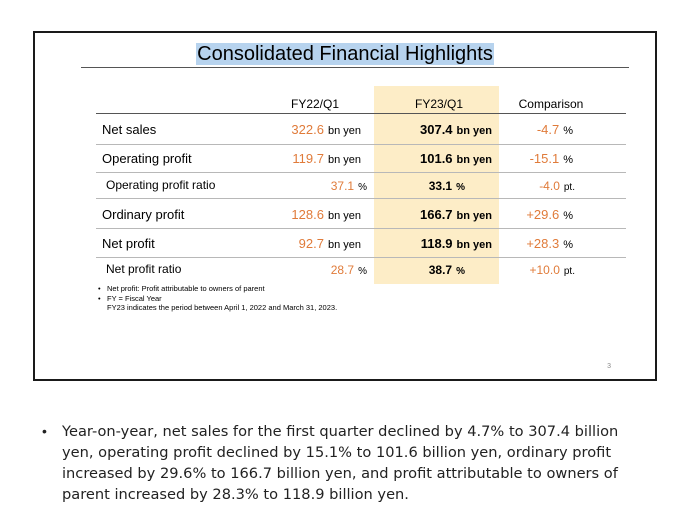  I want to click on row-label: Operating profit, so click(147, 158).